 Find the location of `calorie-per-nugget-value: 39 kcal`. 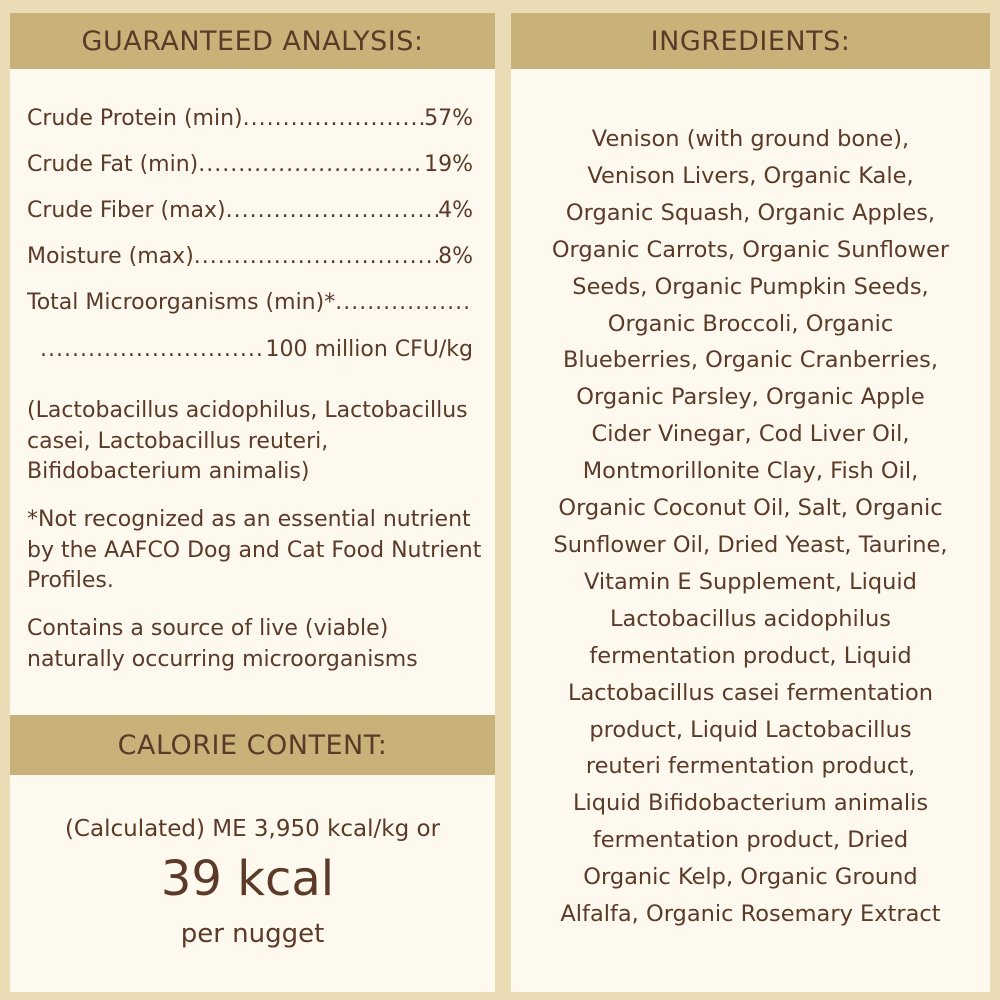

calorie-per-nugget-value: 39 kcal is located at coordinates (247, 879).